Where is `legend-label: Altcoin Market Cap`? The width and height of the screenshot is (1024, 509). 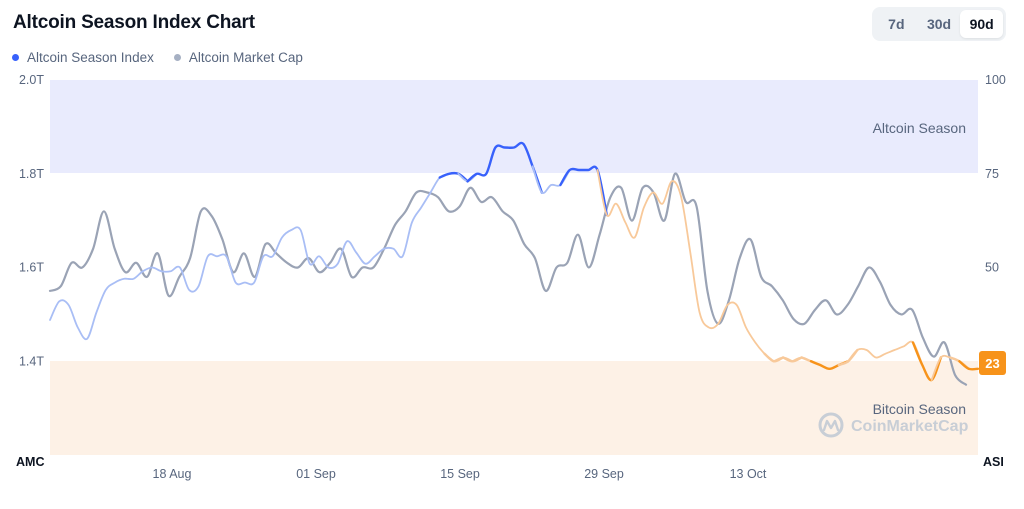 legend-label: Altcoin Market Cap is located at coordinates (245, 57).